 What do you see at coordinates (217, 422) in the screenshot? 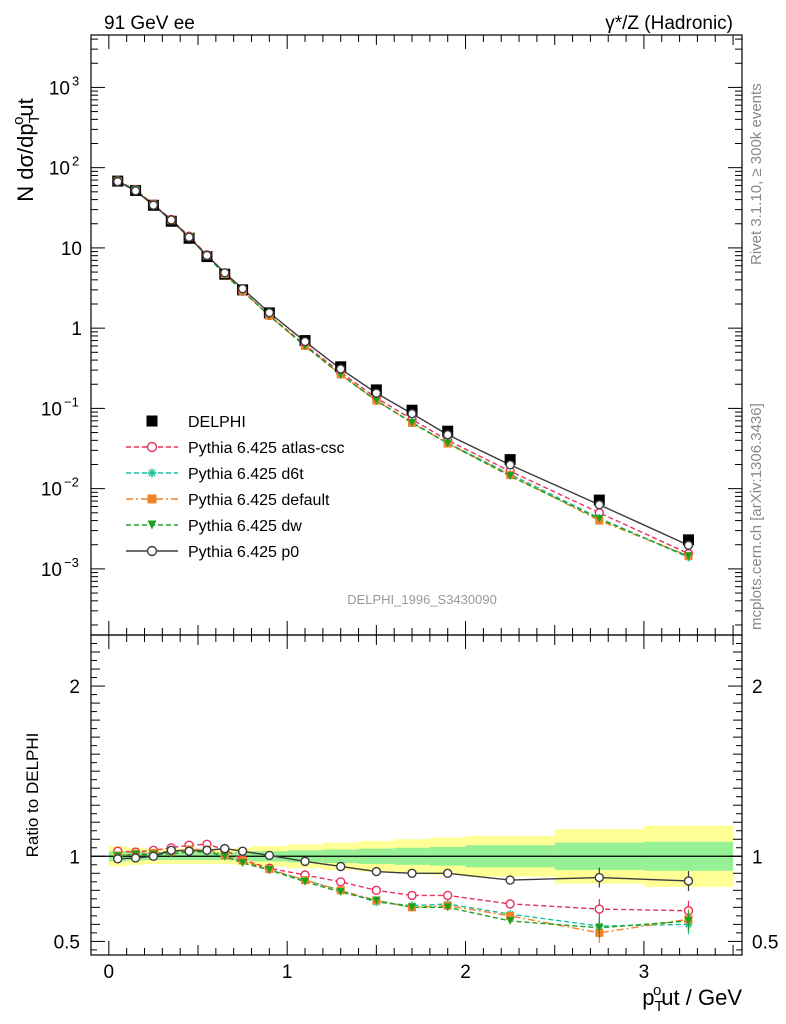
I see `legend-label: DELPHI` at bounding box center [217, 422].